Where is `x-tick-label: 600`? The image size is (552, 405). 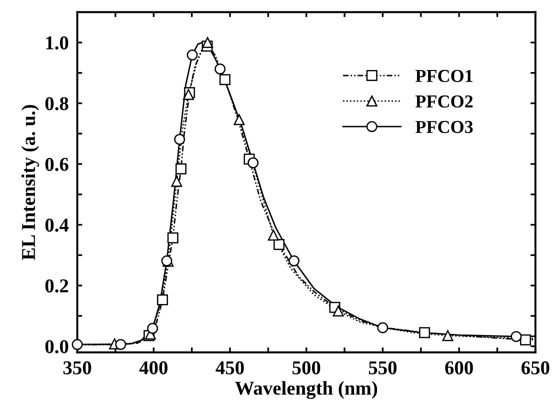 x-tick-label: 600 is located at coordinates (459, 367).